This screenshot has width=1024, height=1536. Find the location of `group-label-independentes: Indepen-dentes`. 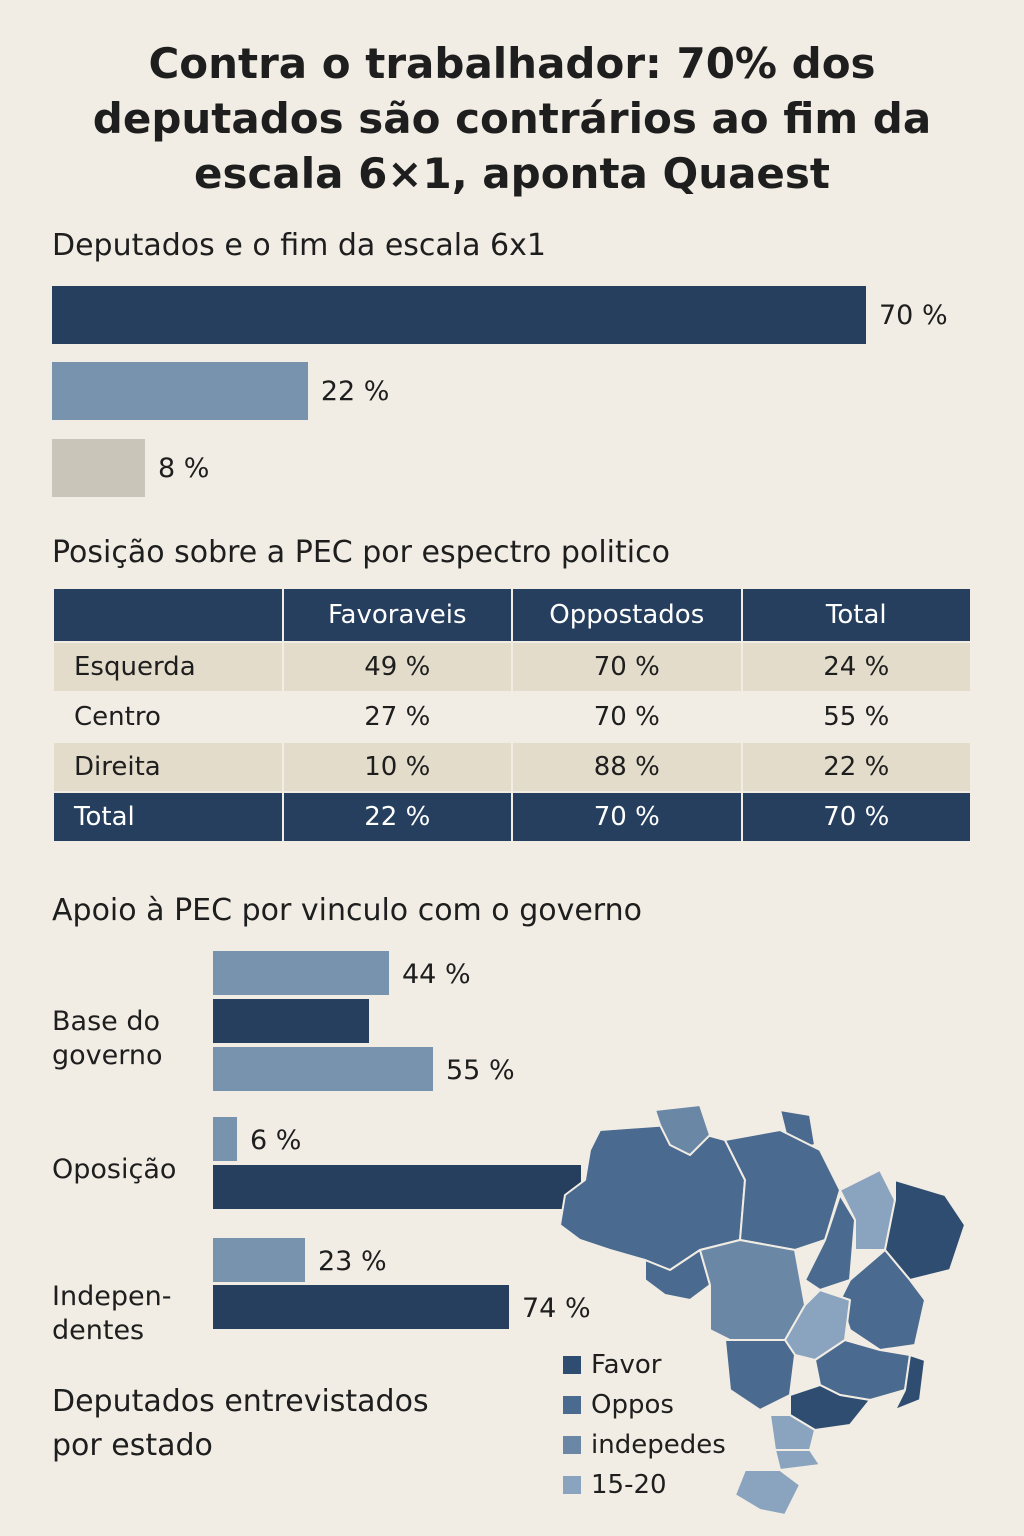

group-label-independentes: Indepen-dentes is located at coordinates (112, 1313).